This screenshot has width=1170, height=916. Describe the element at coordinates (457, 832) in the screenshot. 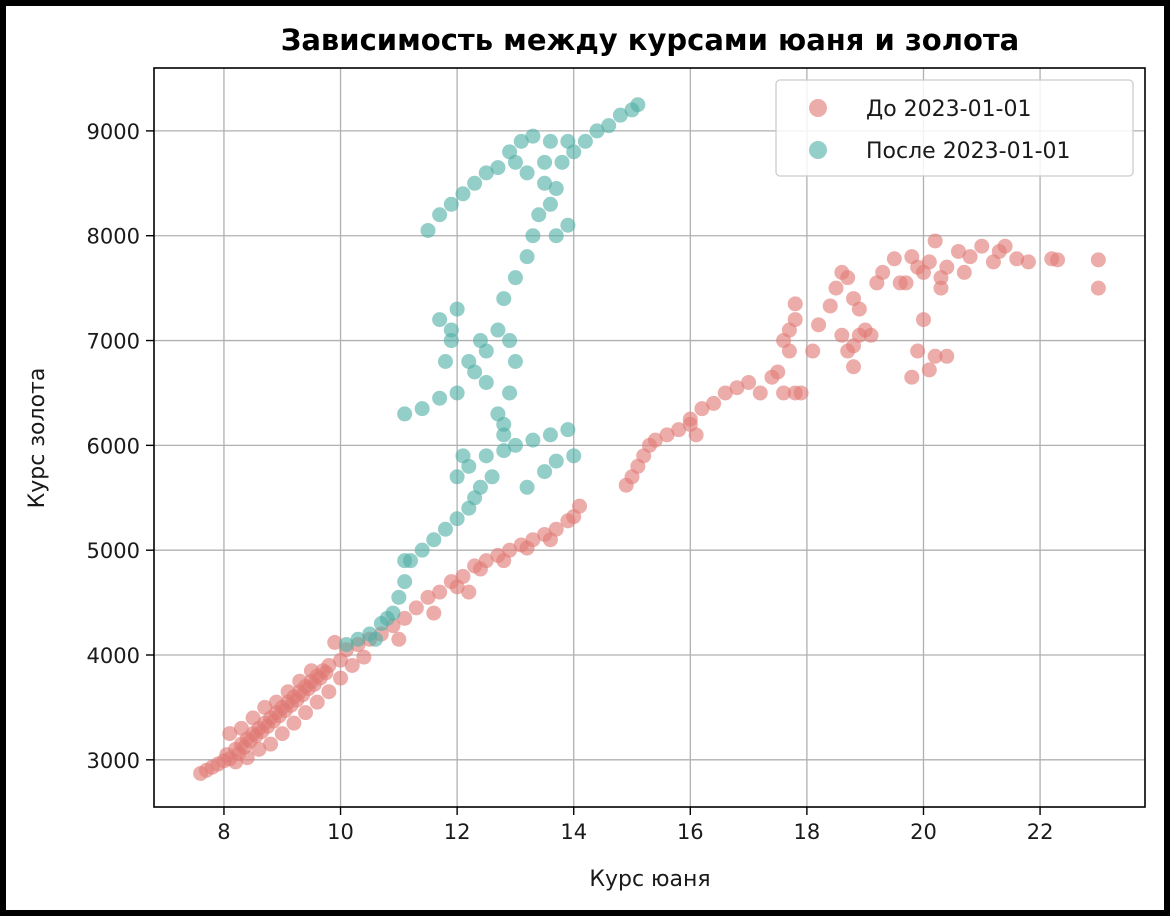

I see `x-tick-label: 12` at that location.